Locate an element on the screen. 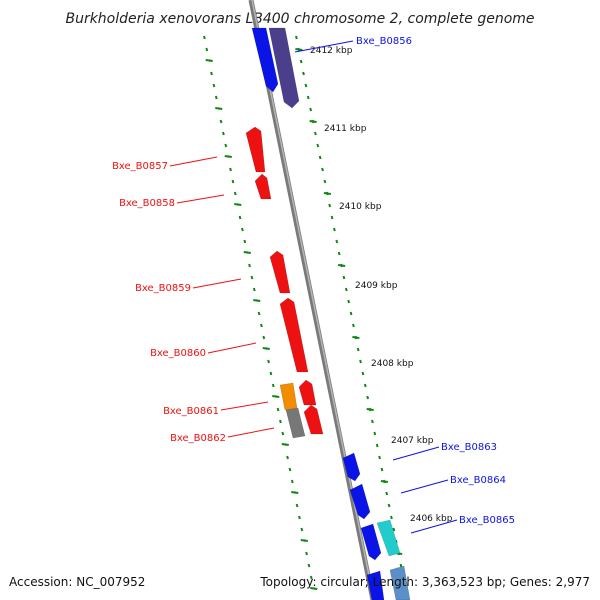  gene-label-bxe_b0864: Bxe_B0864 is located at coordinates (478, 480).